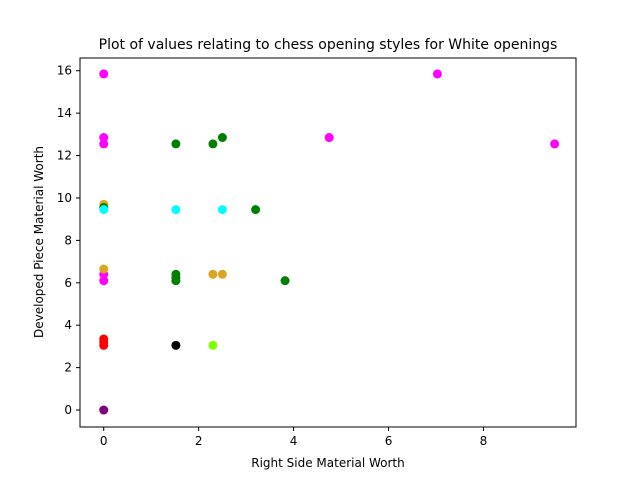 The height and width of the screenshot is (480, 640). I want to click on x-tick-label: 4, so click(294, 441).